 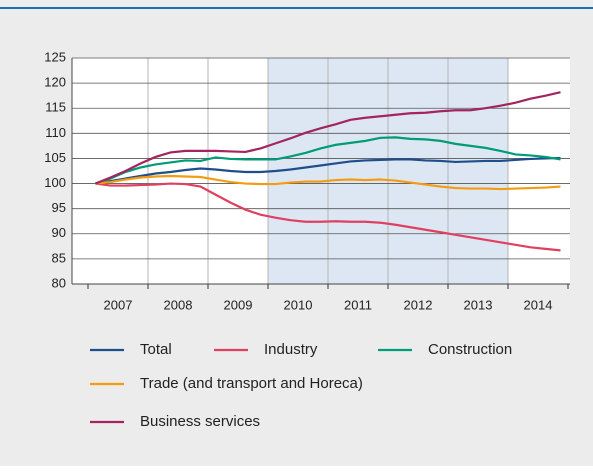 What do you see at coordinates (538, 304) in the screenshot?
I see `x-tick-label: 2014` at bounding box center [538, 304].